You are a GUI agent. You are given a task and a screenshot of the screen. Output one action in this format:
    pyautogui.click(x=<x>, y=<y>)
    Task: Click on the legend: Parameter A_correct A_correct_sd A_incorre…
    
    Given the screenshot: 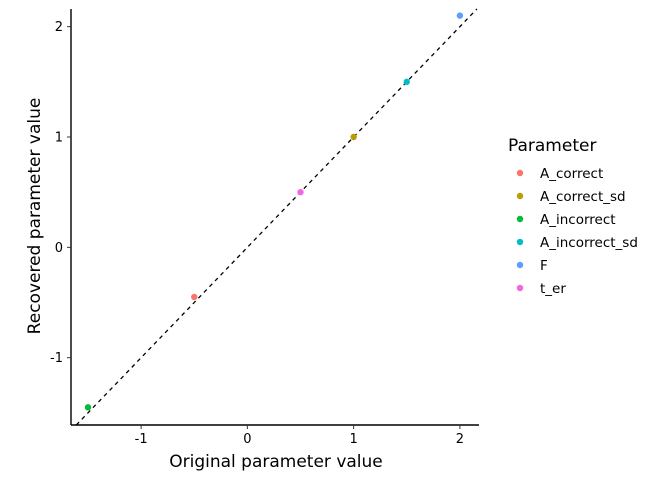 What is the action you would take?
    pyautogui.click(x=573, y=216)
    